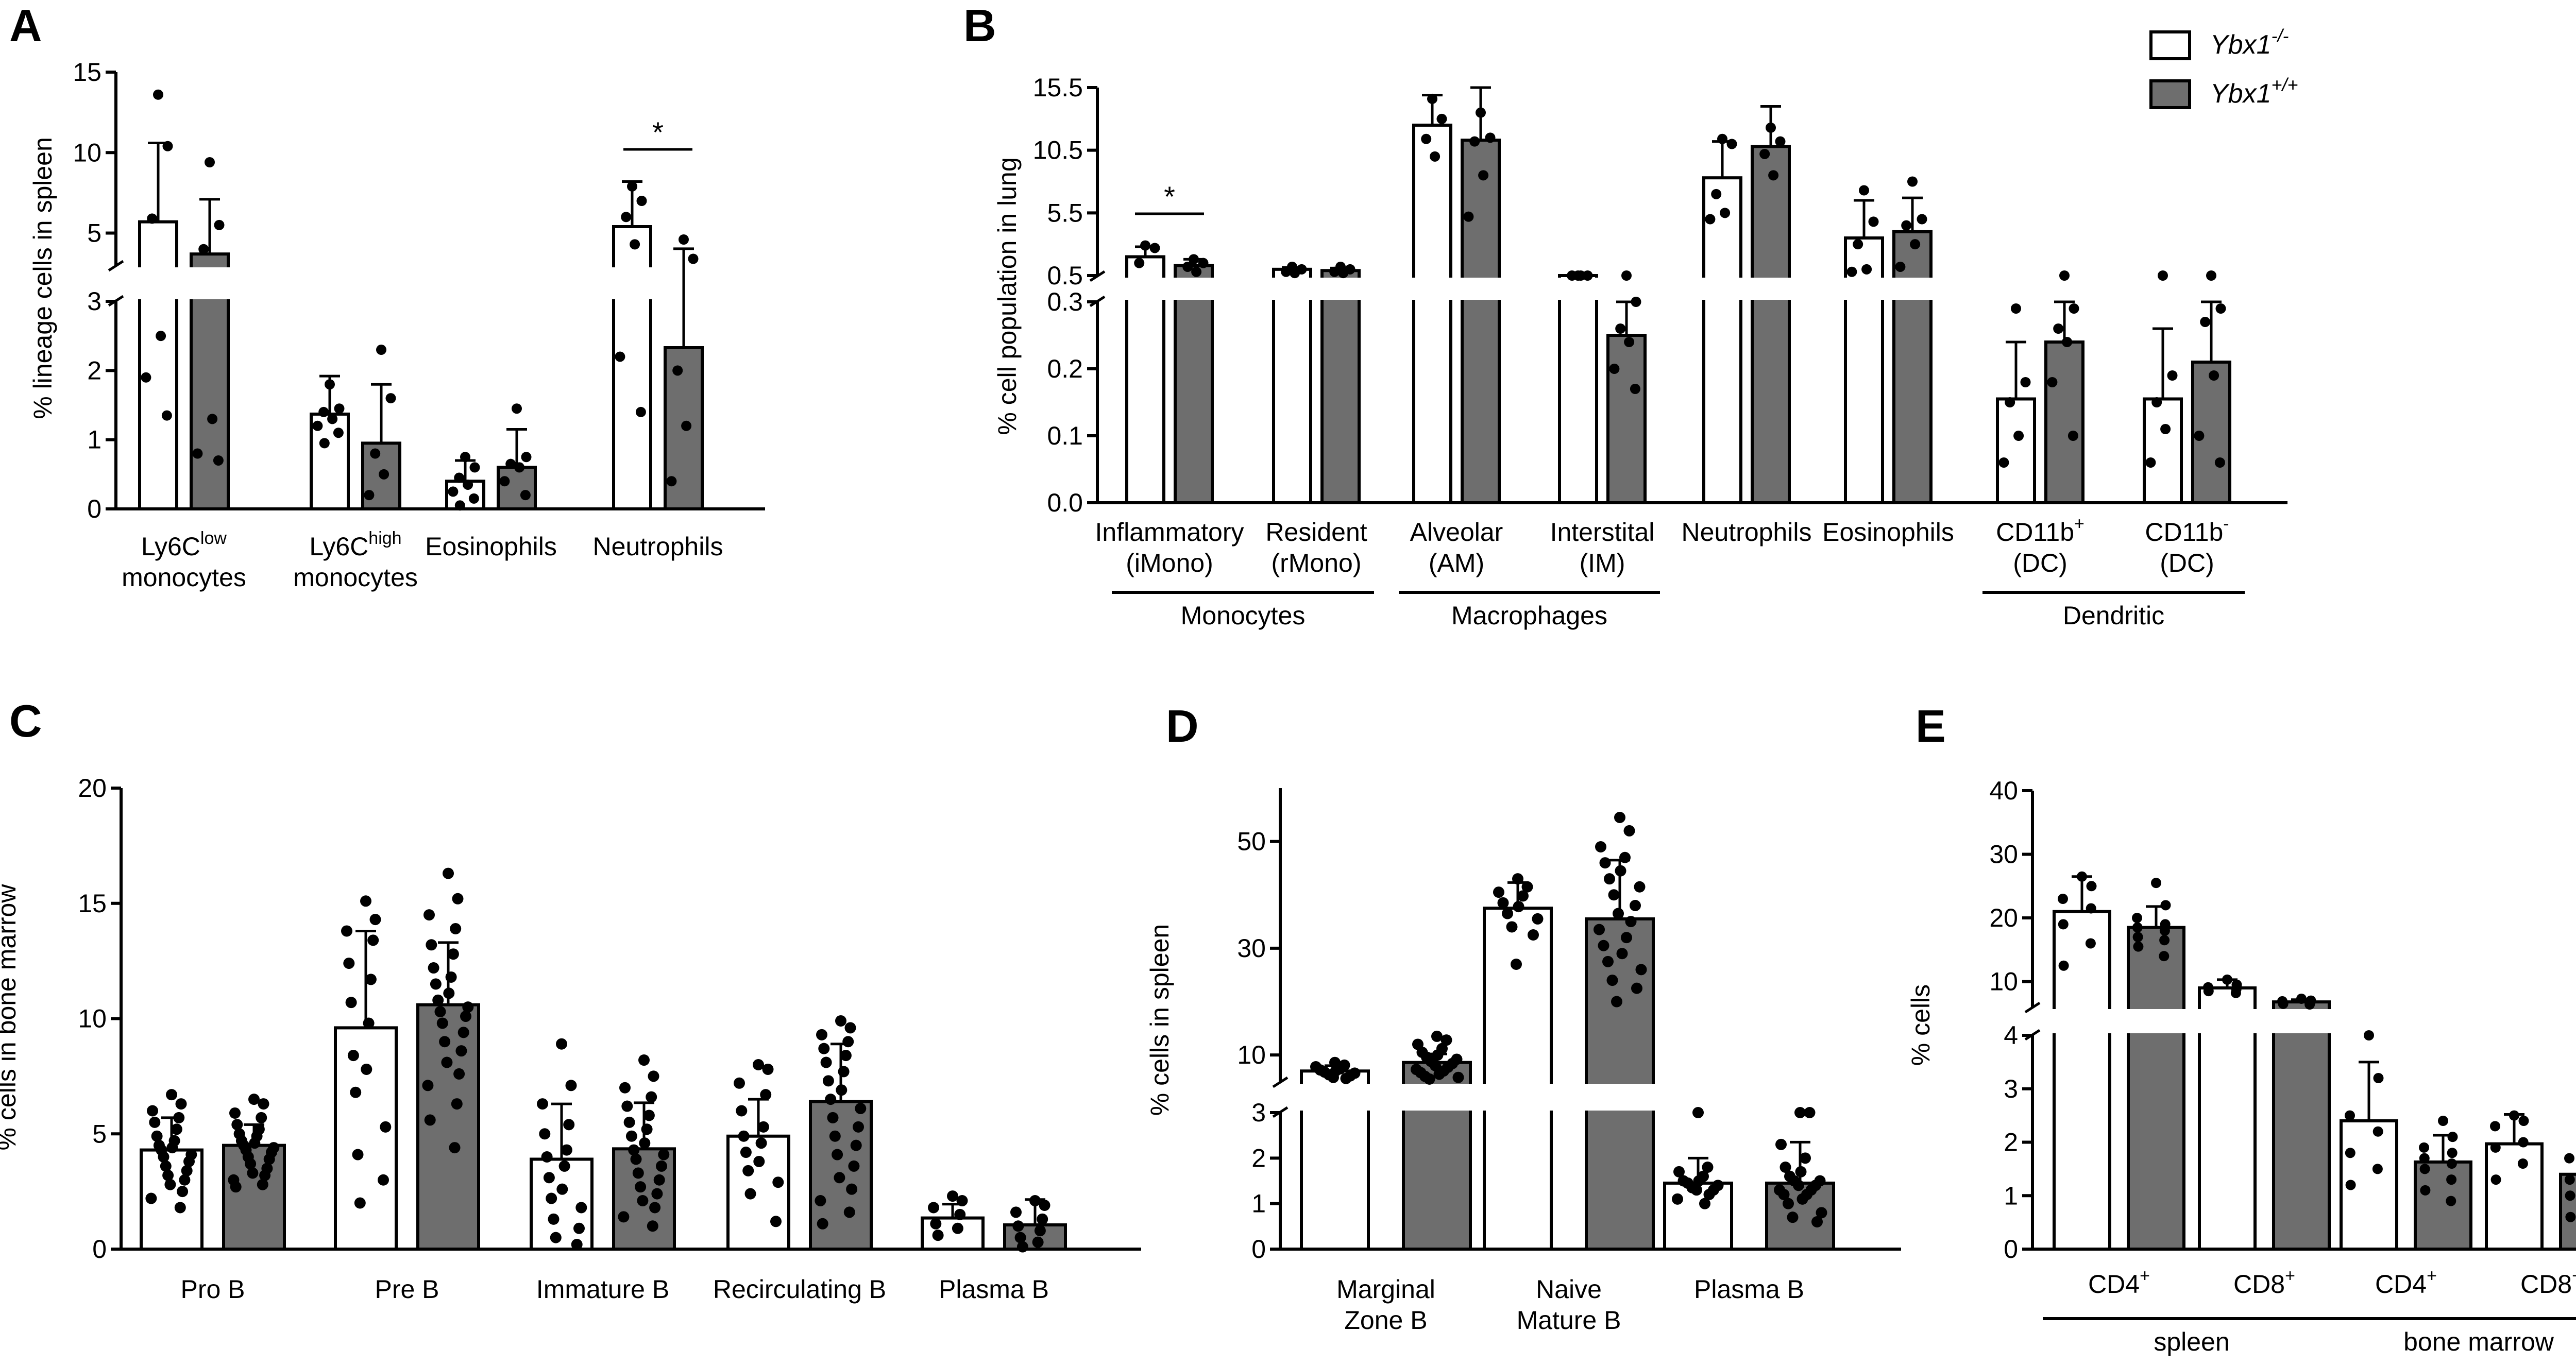 Image resolution: width=2576 pixels, height=1365 pixels. What do you see at coordinates (1065, 212) in the screenshot?
I see `y-tick-label: 5.5` at bounding box center [1065, 212].